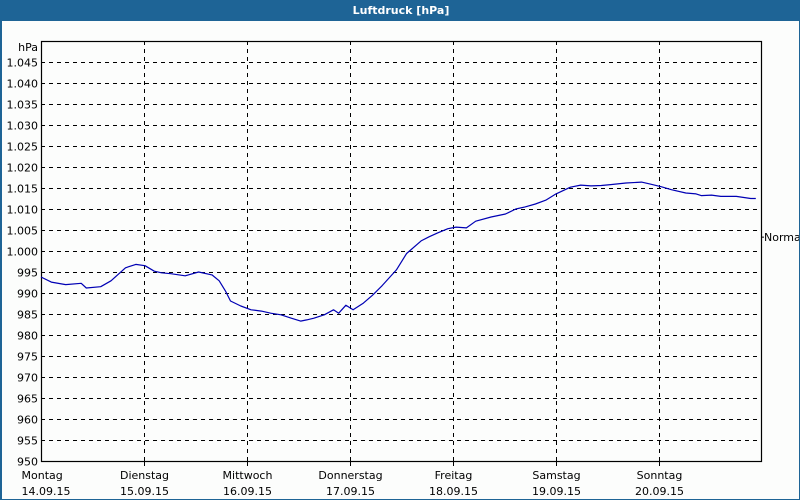  What do you see at coordinates (23, 84) in the screenshot?
I see `y-tick-label: 1.040` at bounding box center [23, 84].